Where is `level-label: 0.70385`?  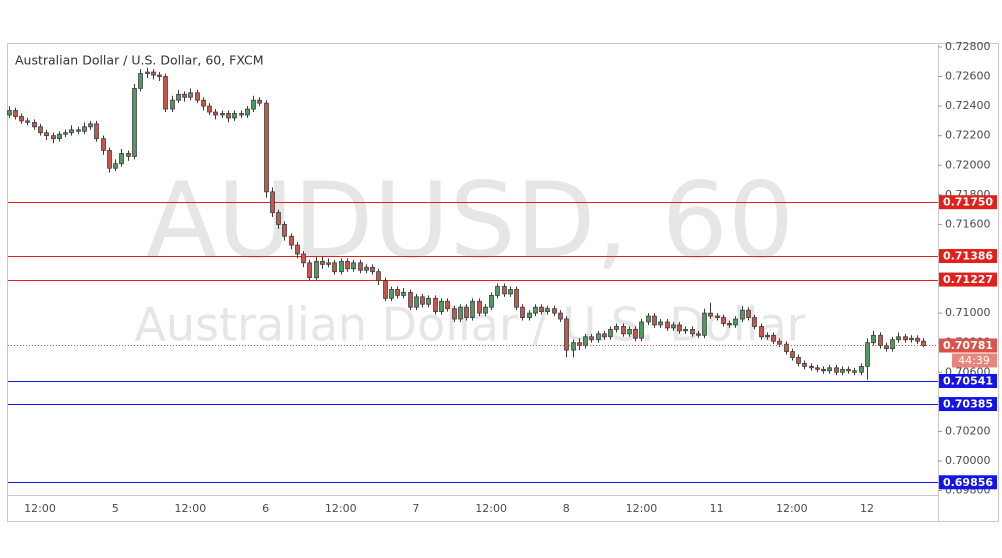
level-label: 0.70385 is located at coordinates (968, 404).